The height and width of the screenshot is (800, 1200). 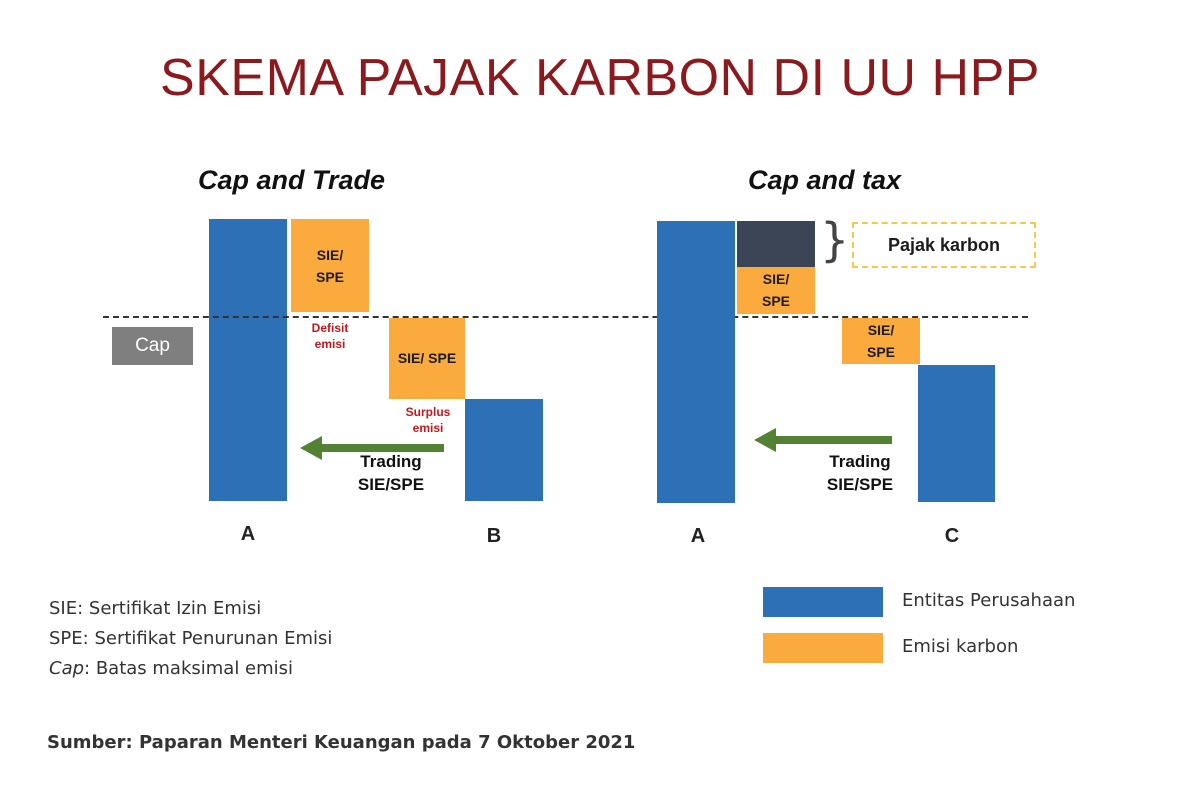 I want to click on glossary-spe: SPE: Sertifikat Penurunan Emisi, so click(x=190, y=639).